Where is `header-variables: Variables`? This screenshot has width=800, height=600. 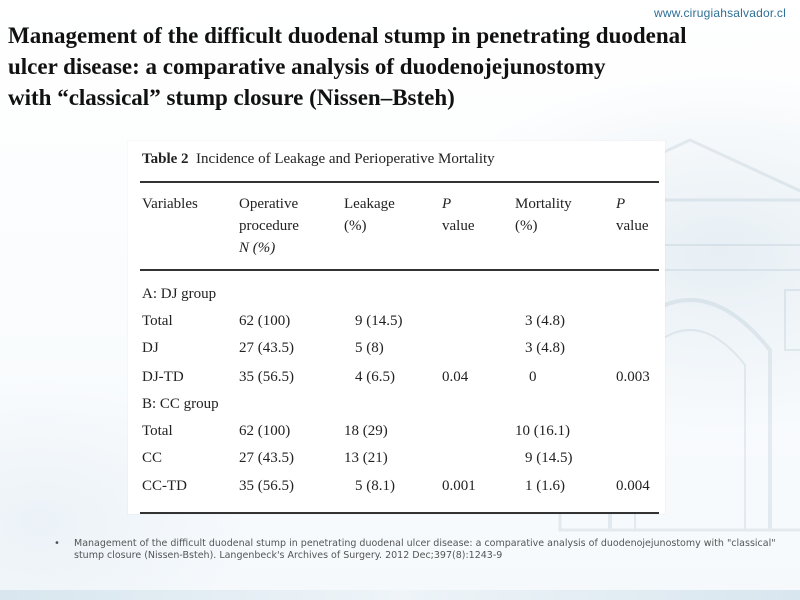 header-variables: Variables is located at coordinates (170, 204).